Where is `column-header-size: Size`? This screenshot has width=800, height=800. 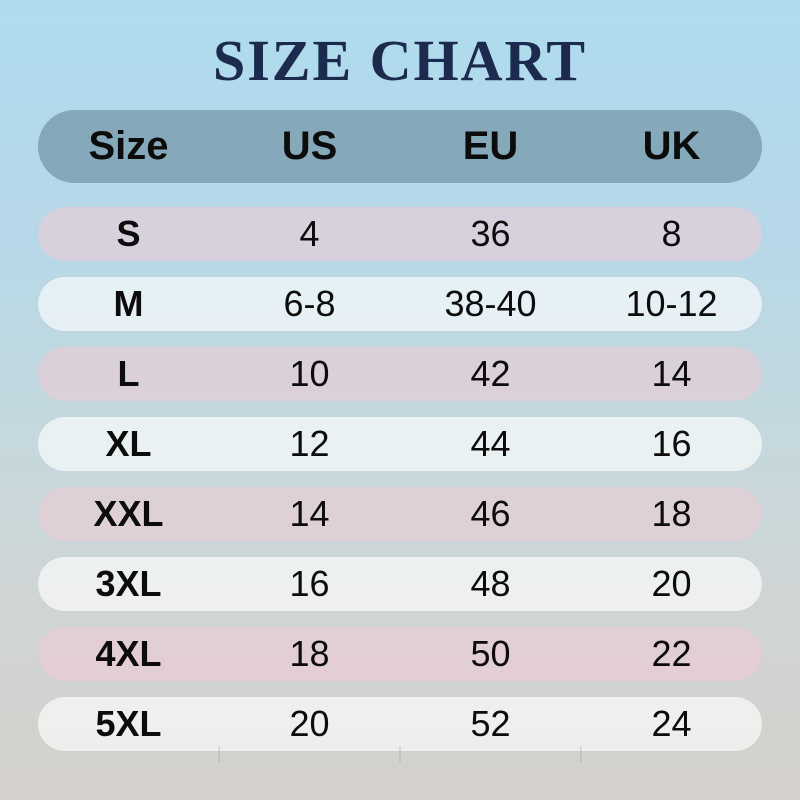 column-header-size: Size is located at coordinates (128, 146).